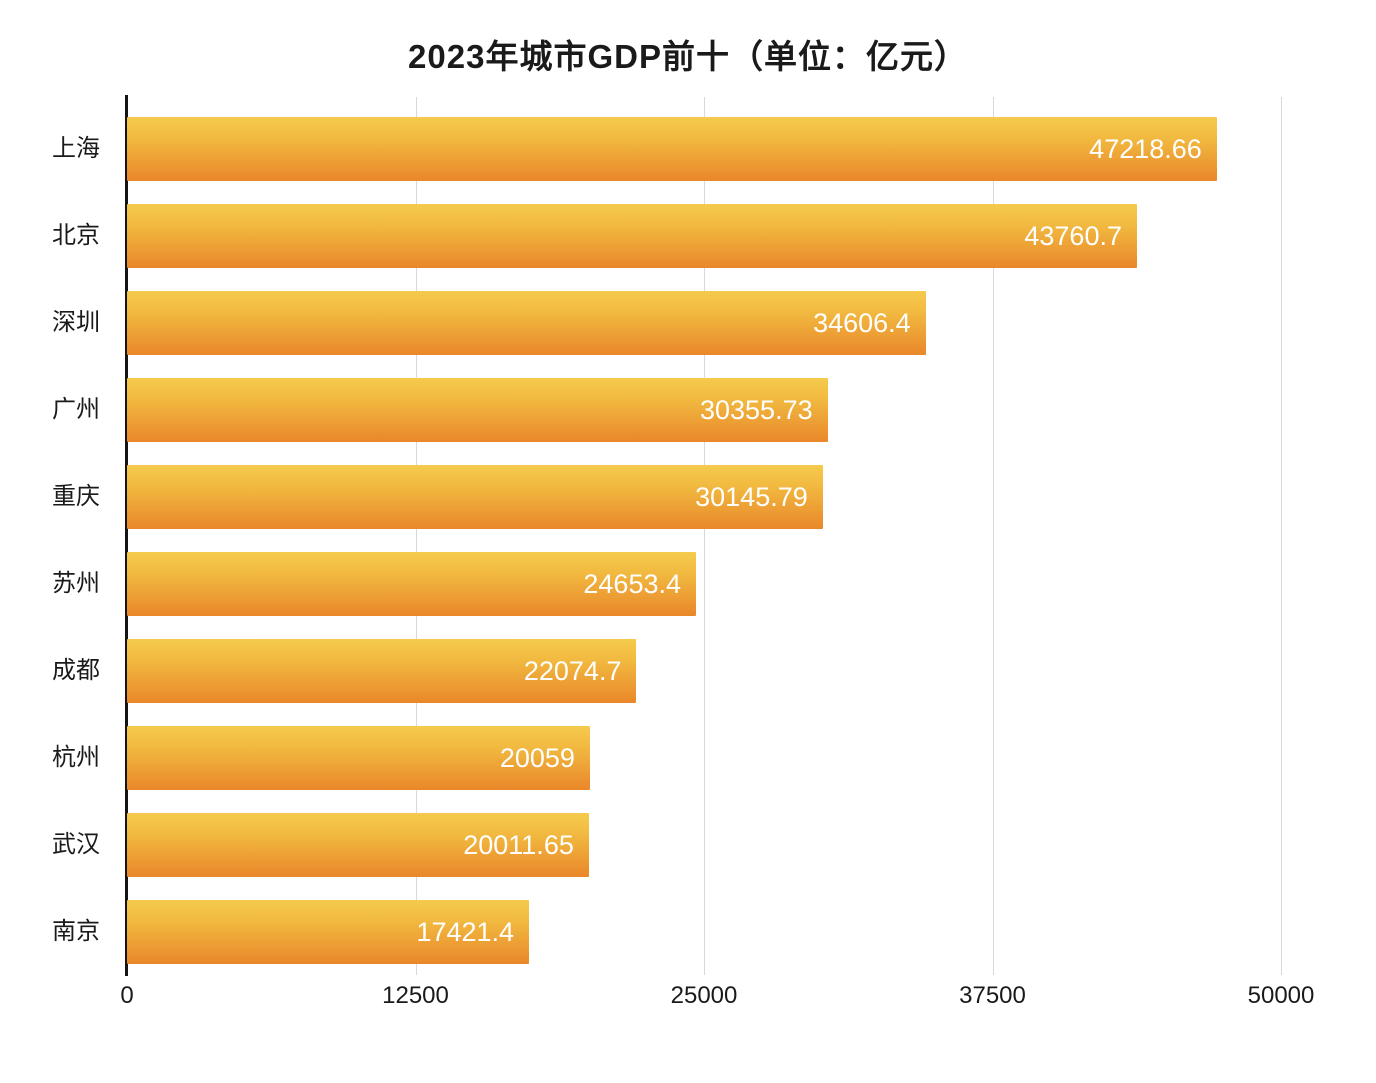  What do you see at coordinates (632, 236) in the screenshot?
I see `bar-2: 43760.7` at bounding box center [632, 236].